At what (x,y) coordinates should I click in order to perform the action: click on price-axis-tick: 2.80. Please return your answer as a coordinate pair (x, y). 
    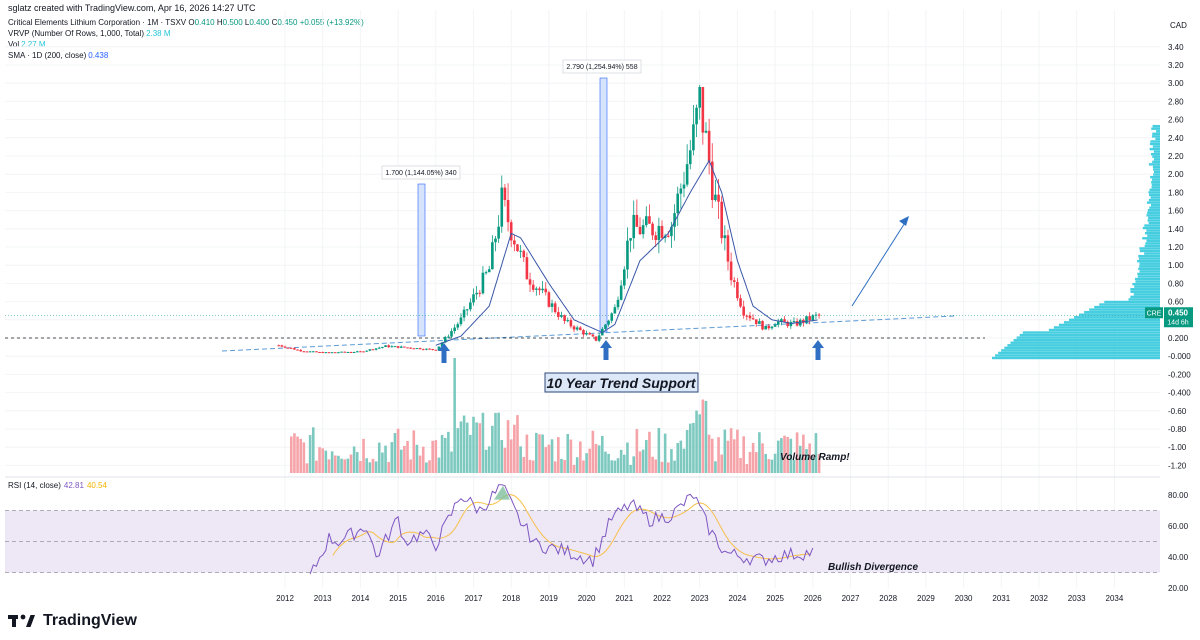
    Looking at the image, I should click on (1176, 101).